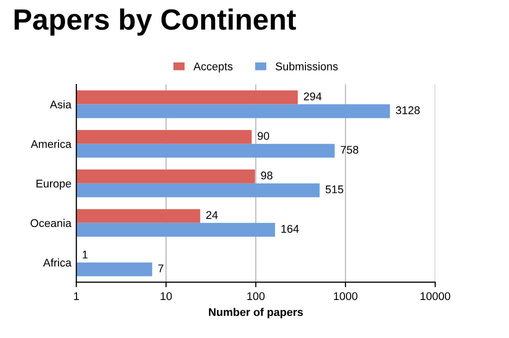 This screenshot has height=338, width=509. What do you see at coordinates (57, 262) in the screenshot?
I see `y-tick-label: Africa` at bounding box center [57, 262].